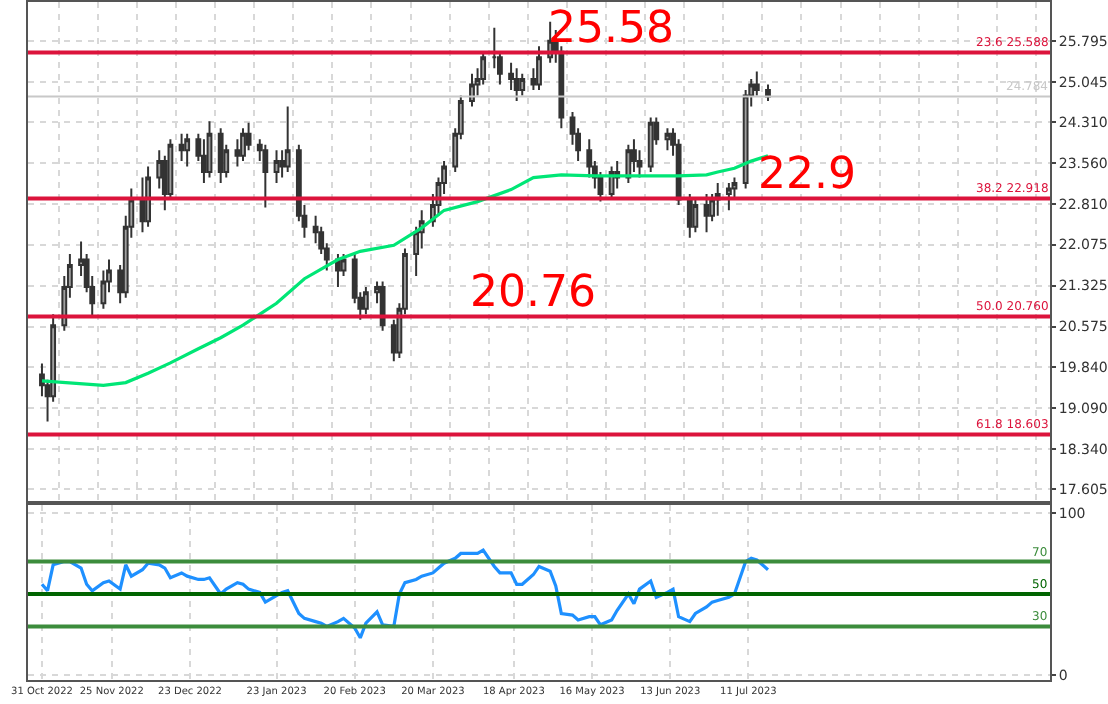 This screenshot has width=1108, height=704. Describe the element at coordinates (533, 293) in the screenshot. I see `annotation: 20.76` at that location.